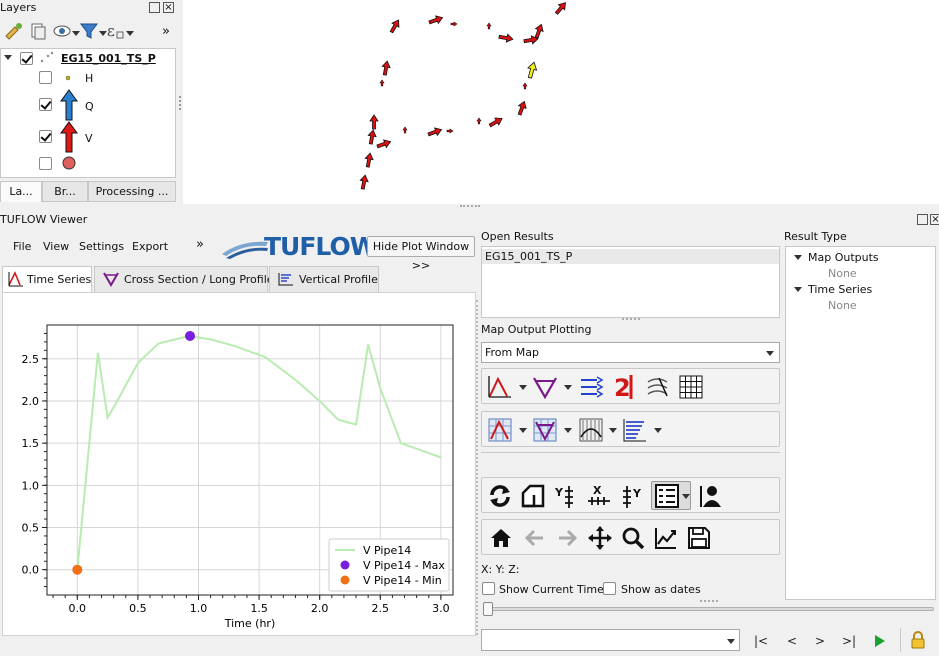 The image size is (939, 656). What do you see at coordinates (184, 279) in the screenshot?
I see `tab-cross-section: Cross Section / Long Profile` at bounding box center [184, 279].